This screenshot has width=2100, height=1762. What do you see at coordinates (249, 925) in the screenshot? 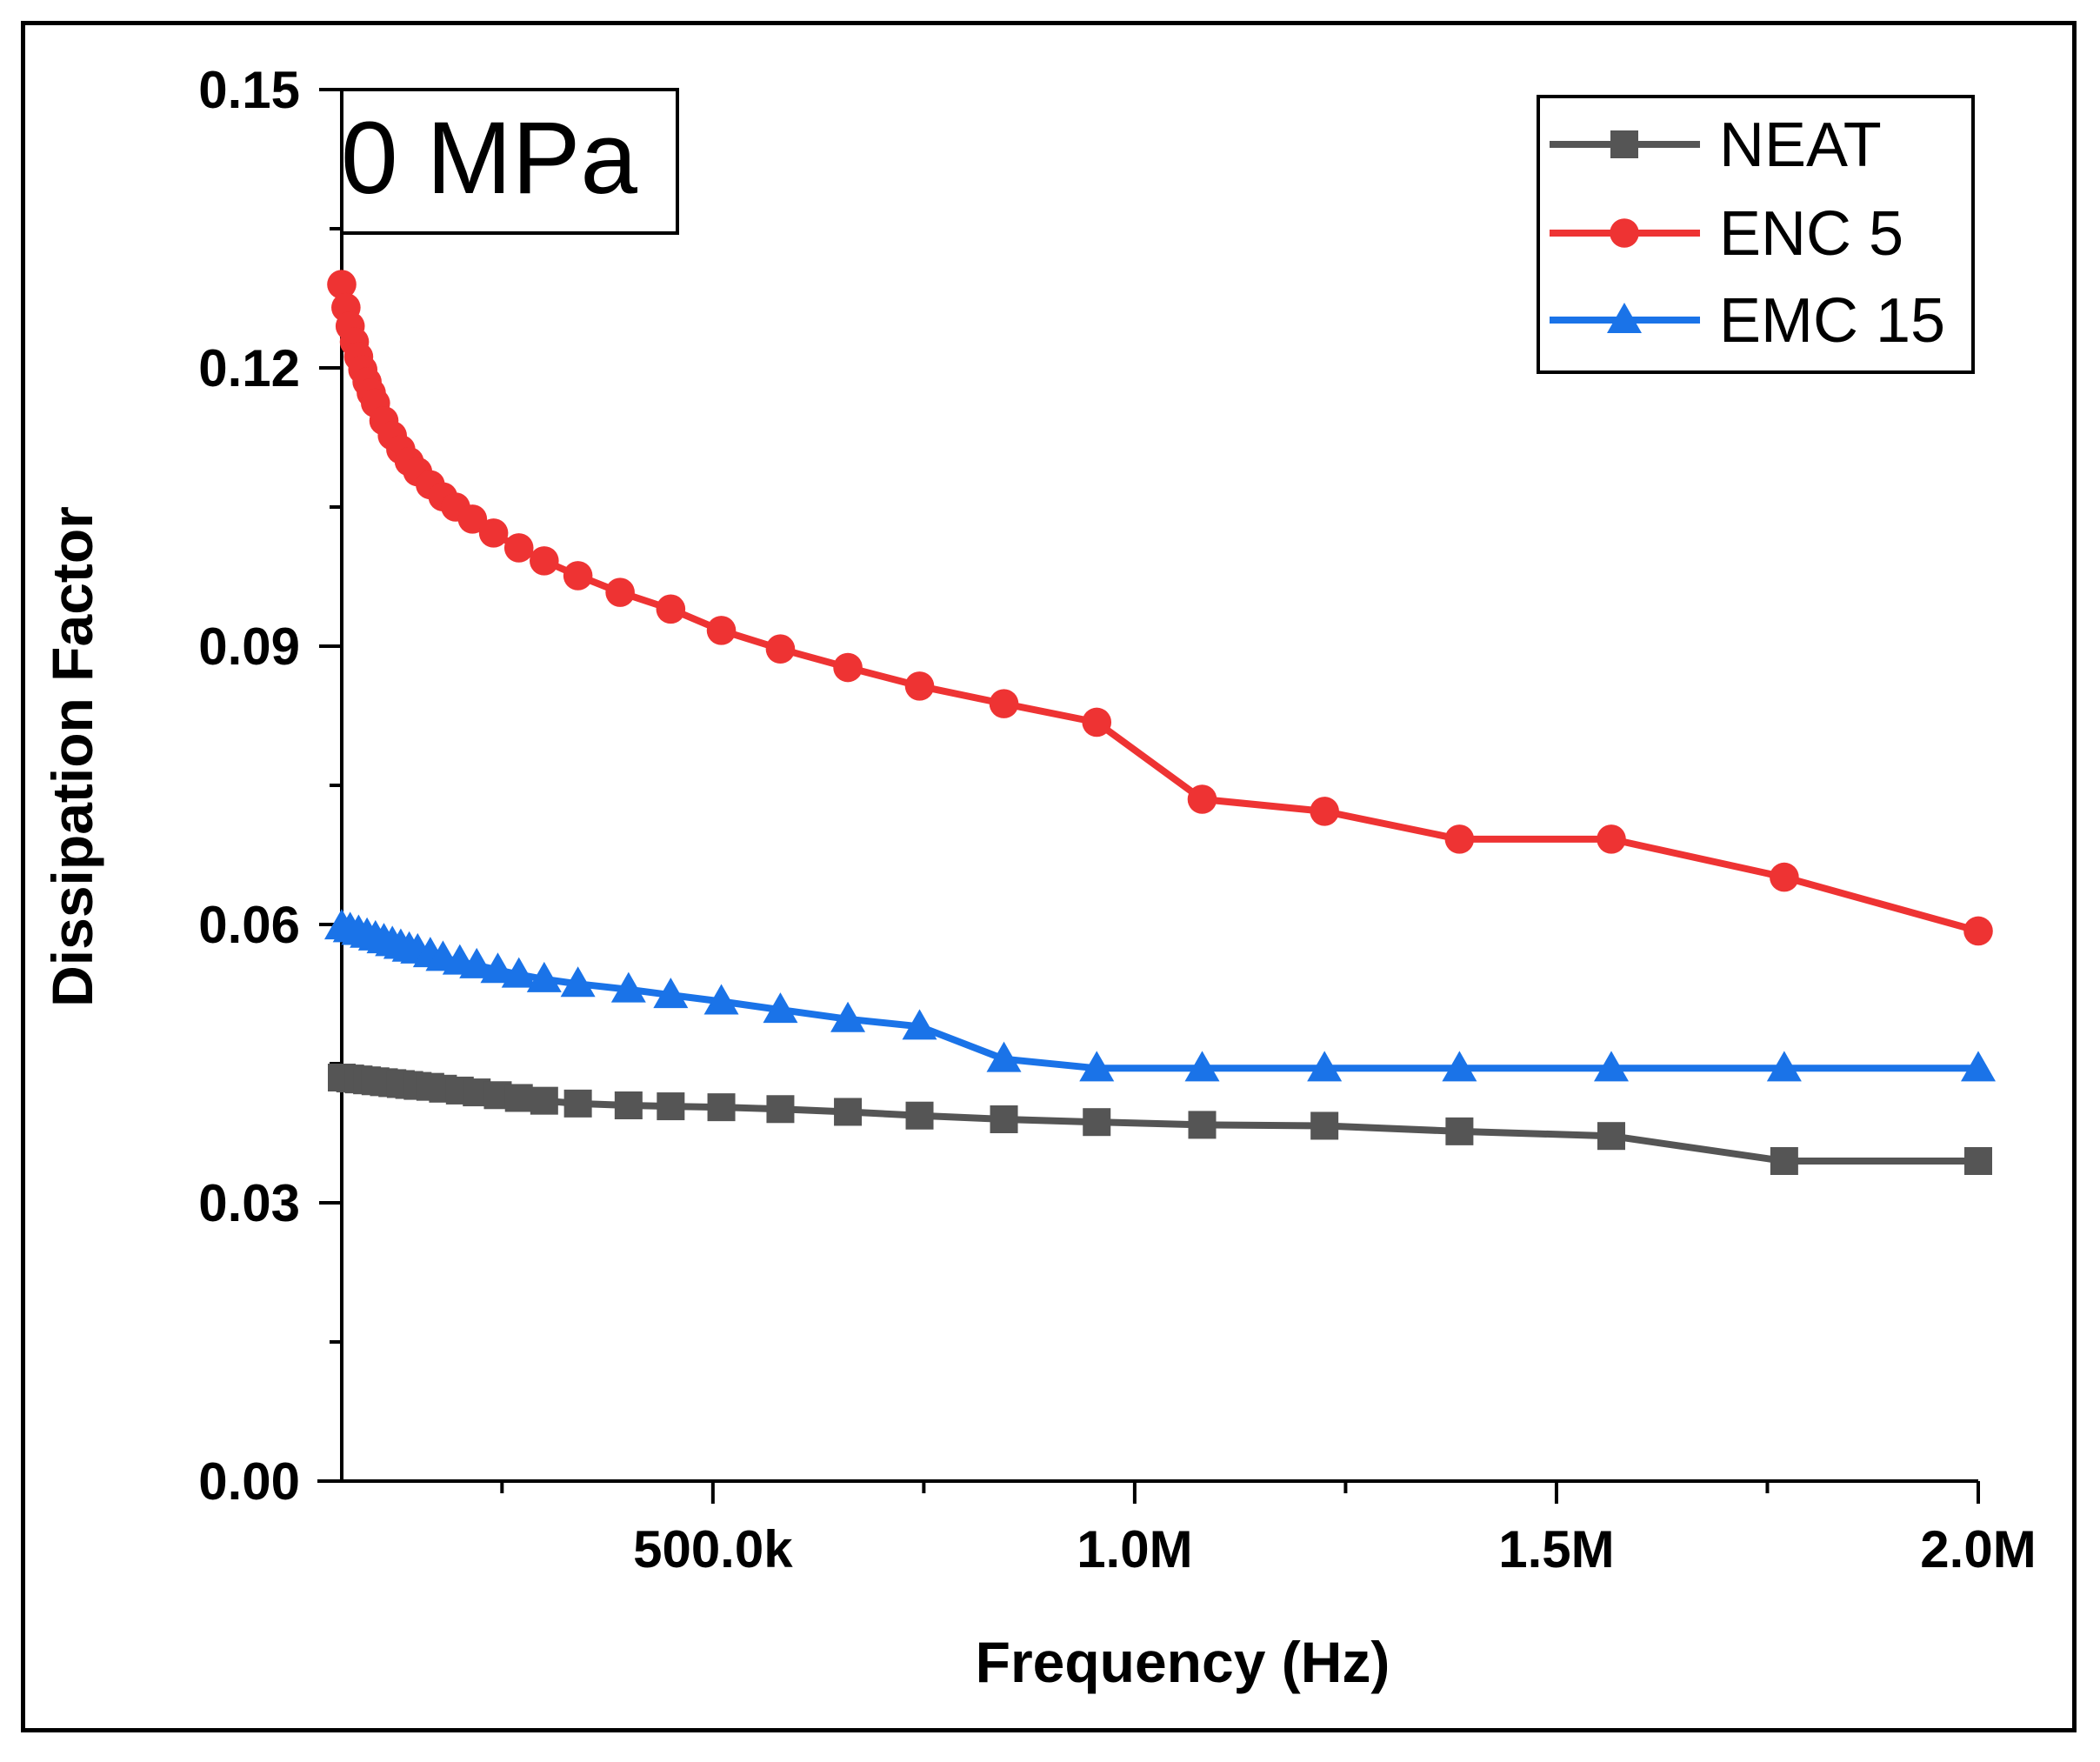
I see `y-tick-label: 0.06` at bounding box center [249, 925].